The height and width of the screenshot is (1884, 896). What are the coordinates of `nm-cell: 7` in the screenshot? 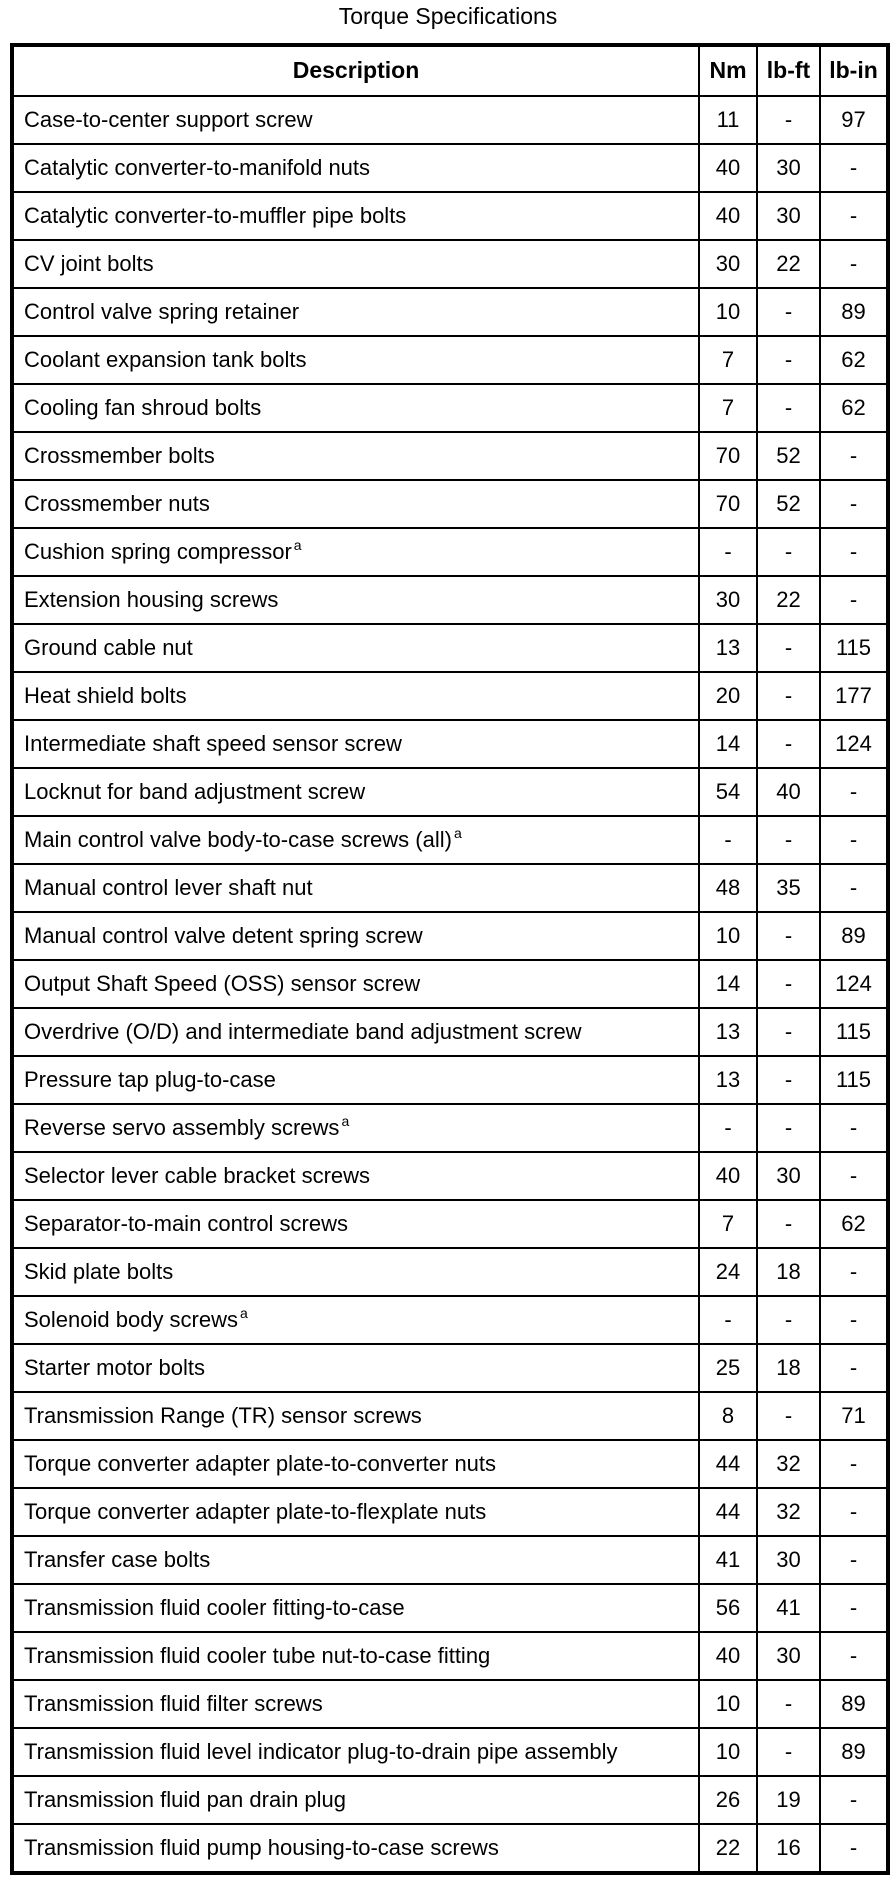 It's located at (728, 360).